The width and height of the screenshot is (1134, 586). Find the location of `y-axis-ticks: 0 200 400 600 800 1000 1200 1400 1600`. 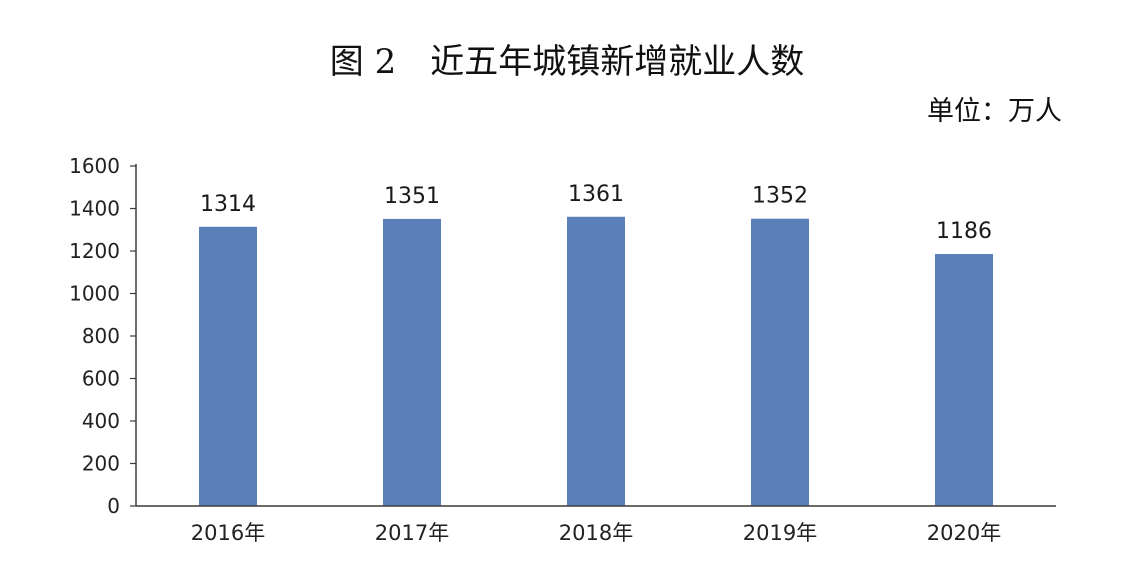

y-axis-ticks: 0 200 400 600 800 1000 1200 1400 1600 is located at coordinates (102, 336).